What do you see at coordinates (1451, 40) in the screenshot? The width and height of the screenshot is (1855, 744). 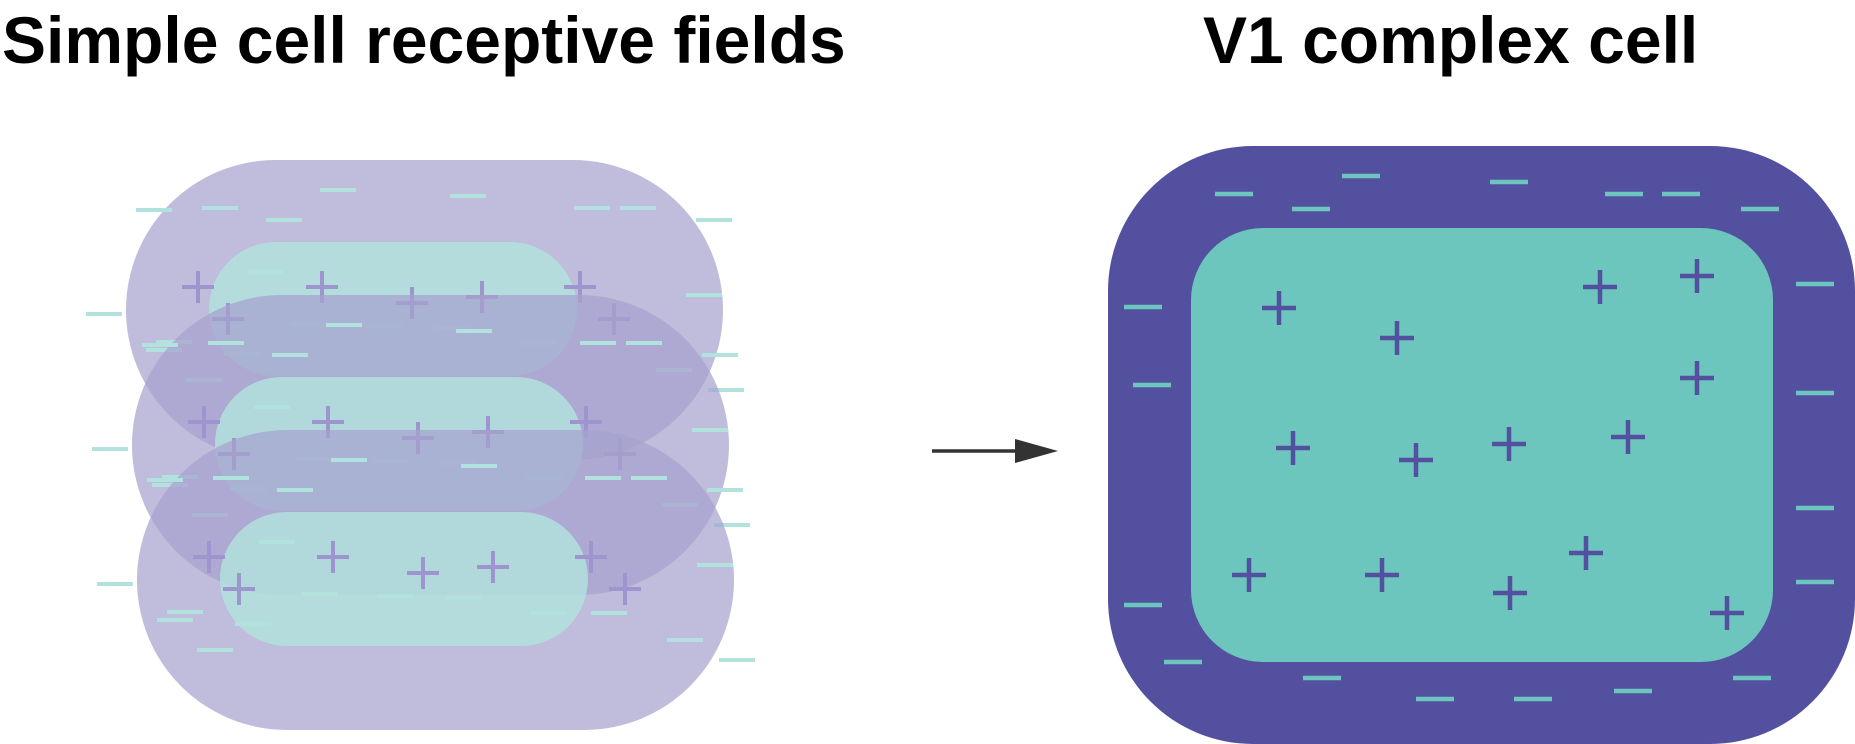 I see `complex-cell-title: V1 complex cell` at bounding box center [1451, 40].